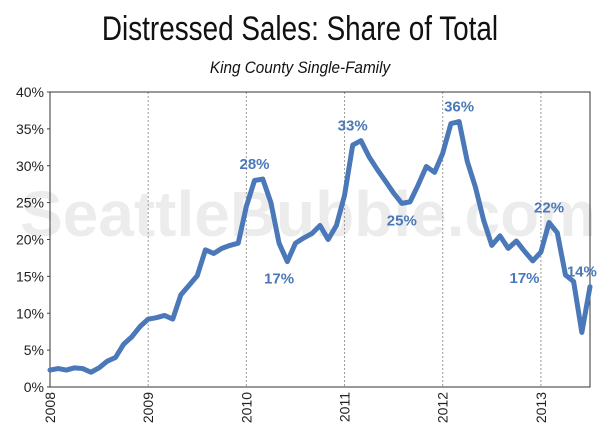 Image resolution: width=600 pixels, height=435 pixels. I want to click on y-tick-label: 20%, so click(30, 240).